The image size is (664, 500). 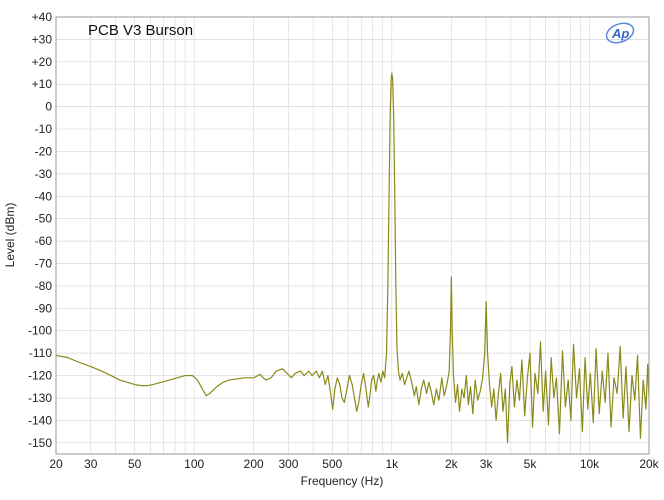 I want to click on x-axis-ticks: 20 30 50 100 200 300 500 1k 2k 3k 5k 10k 20k, so click(x=354, y=464).